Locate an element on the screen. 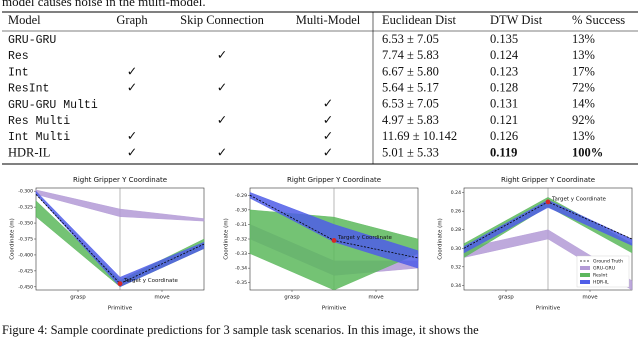 The image size is (640, 337). legend-label: GRU-GRU is located at coordinates (604, 269).